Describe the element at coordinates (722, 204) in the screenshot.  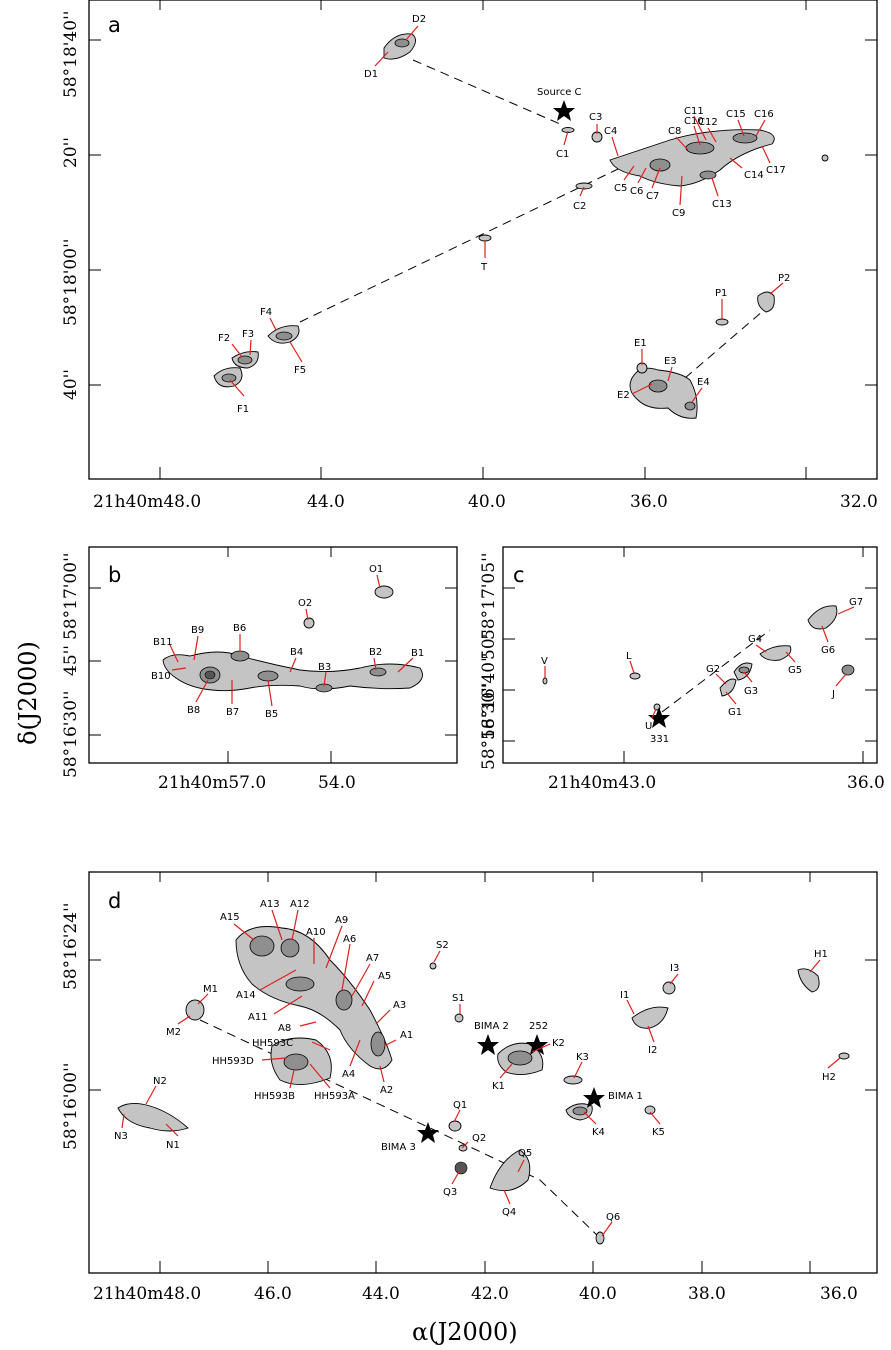
I see `label-C13: C13` at that location.